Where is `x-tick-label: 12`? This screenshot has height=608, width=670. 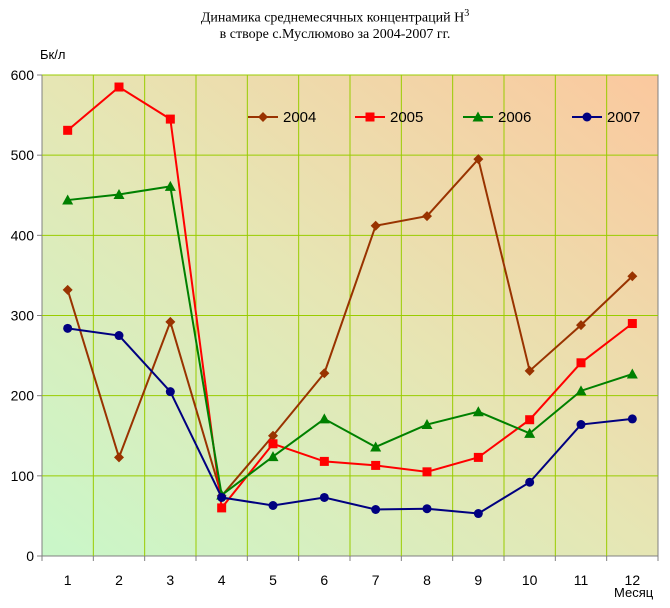 x-tick-label: 12 is located at coordinates (633, 580).